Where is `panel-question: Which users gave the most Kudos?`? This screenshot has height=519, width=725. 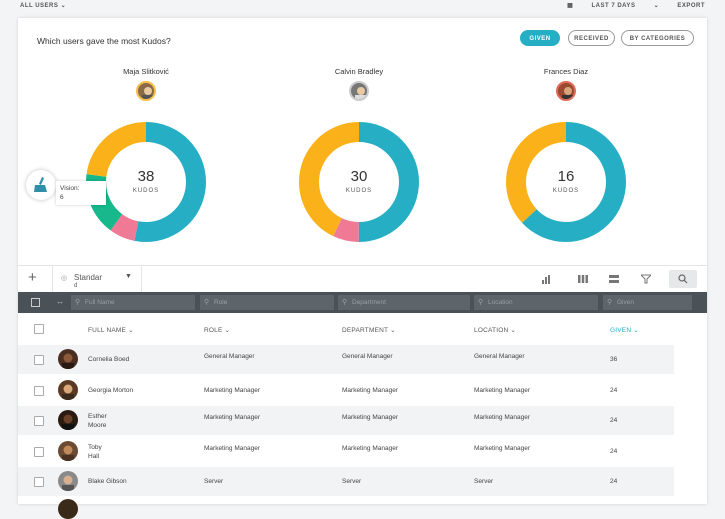 panel-question: Which users gave the most Kudos? is located at coordinates (104, 41).